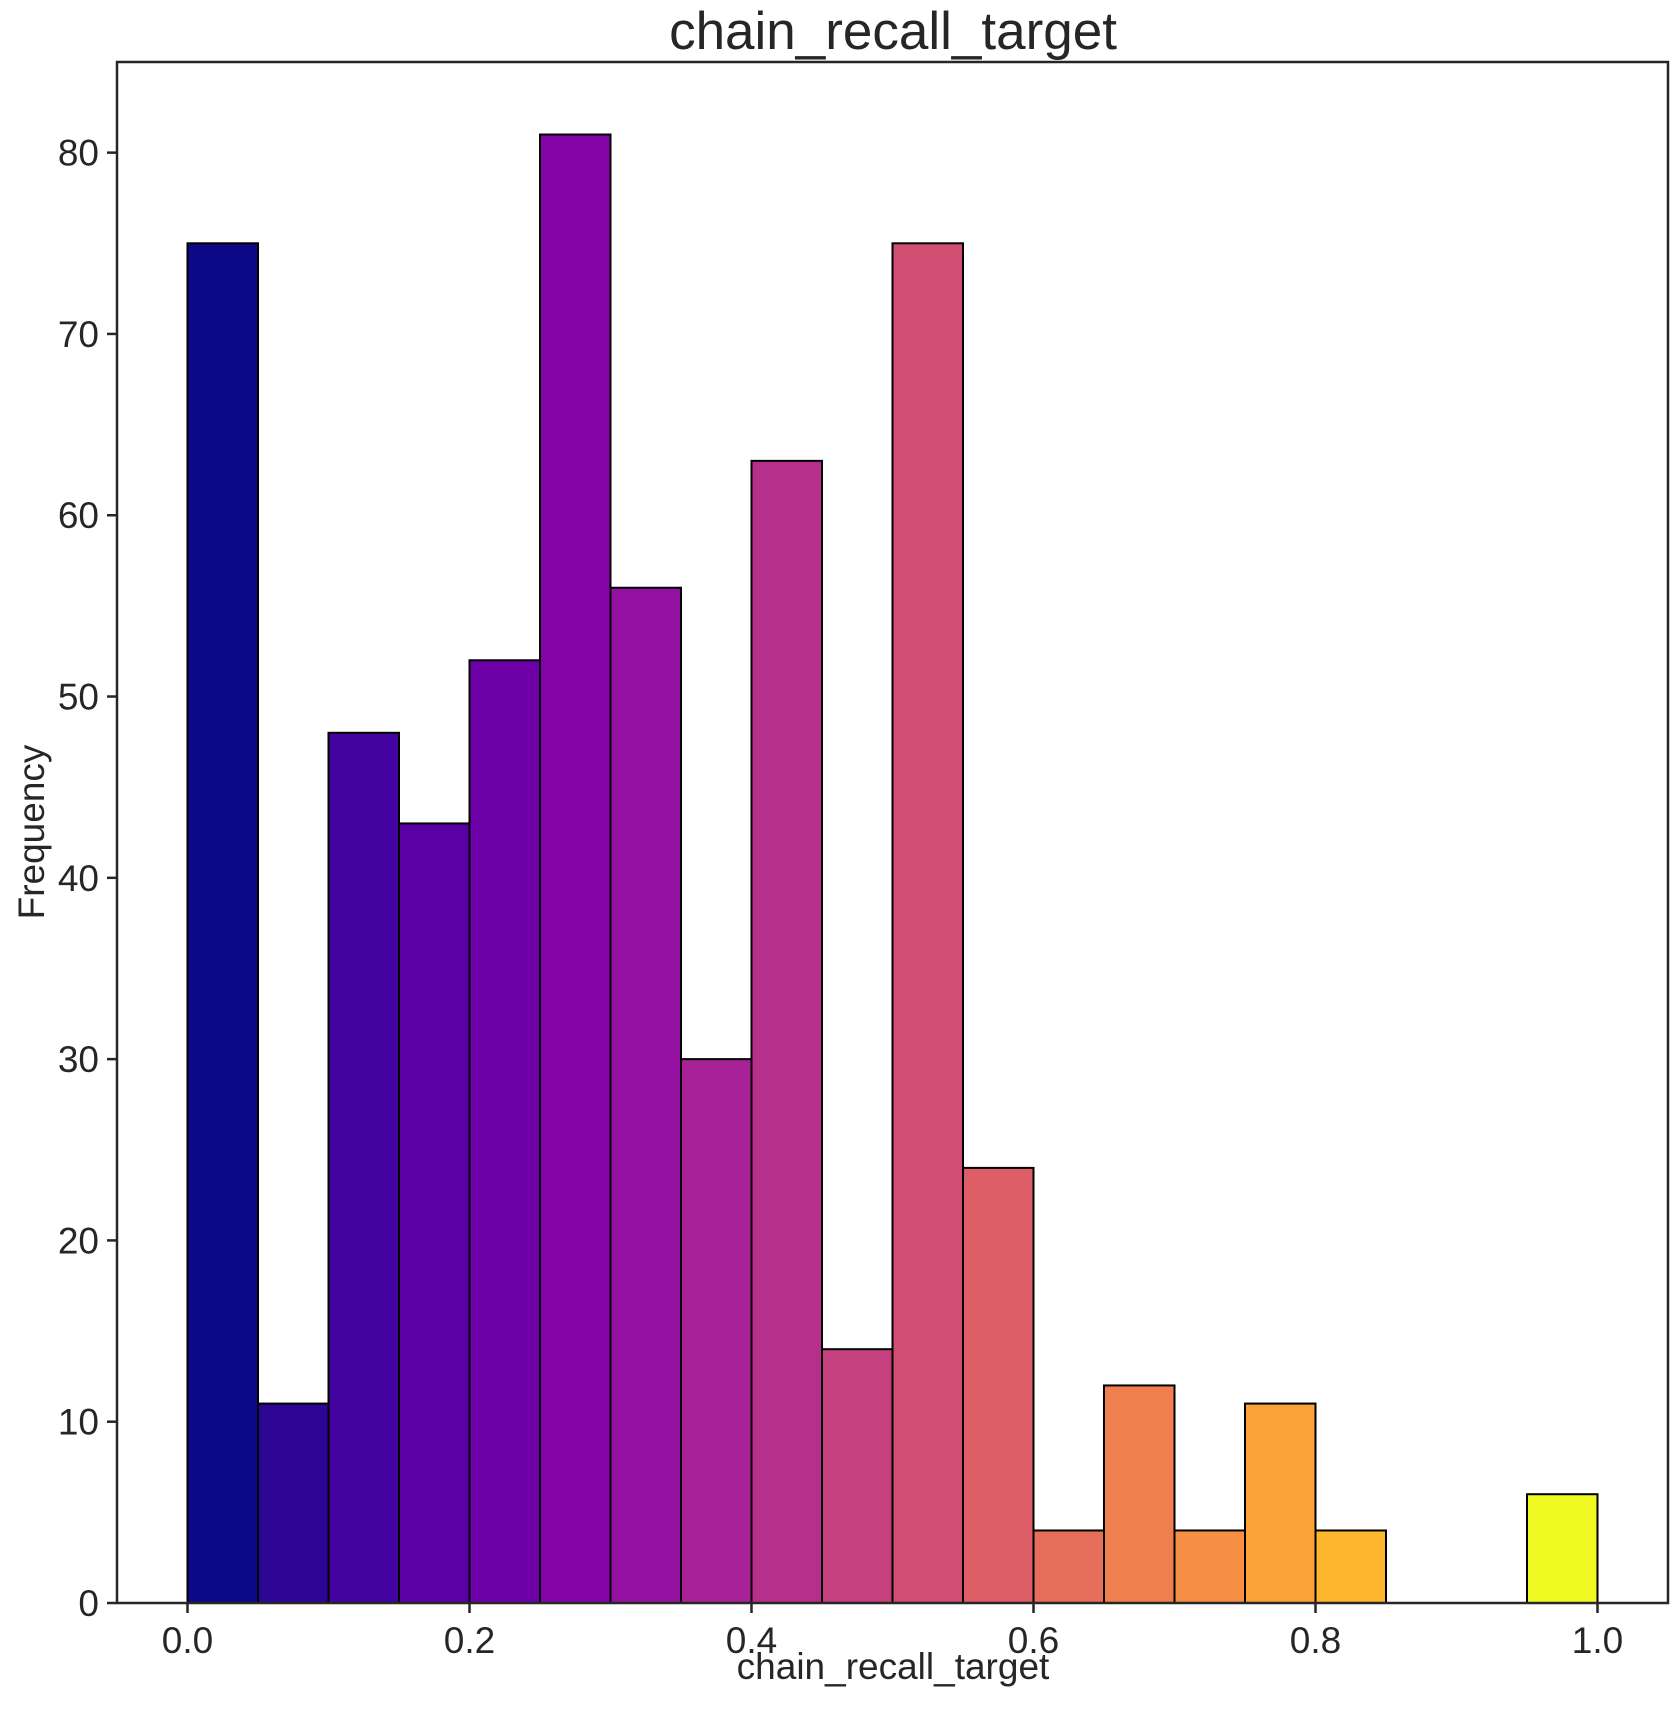  I want to click on y-tick-label: 80, so click(78, 153).